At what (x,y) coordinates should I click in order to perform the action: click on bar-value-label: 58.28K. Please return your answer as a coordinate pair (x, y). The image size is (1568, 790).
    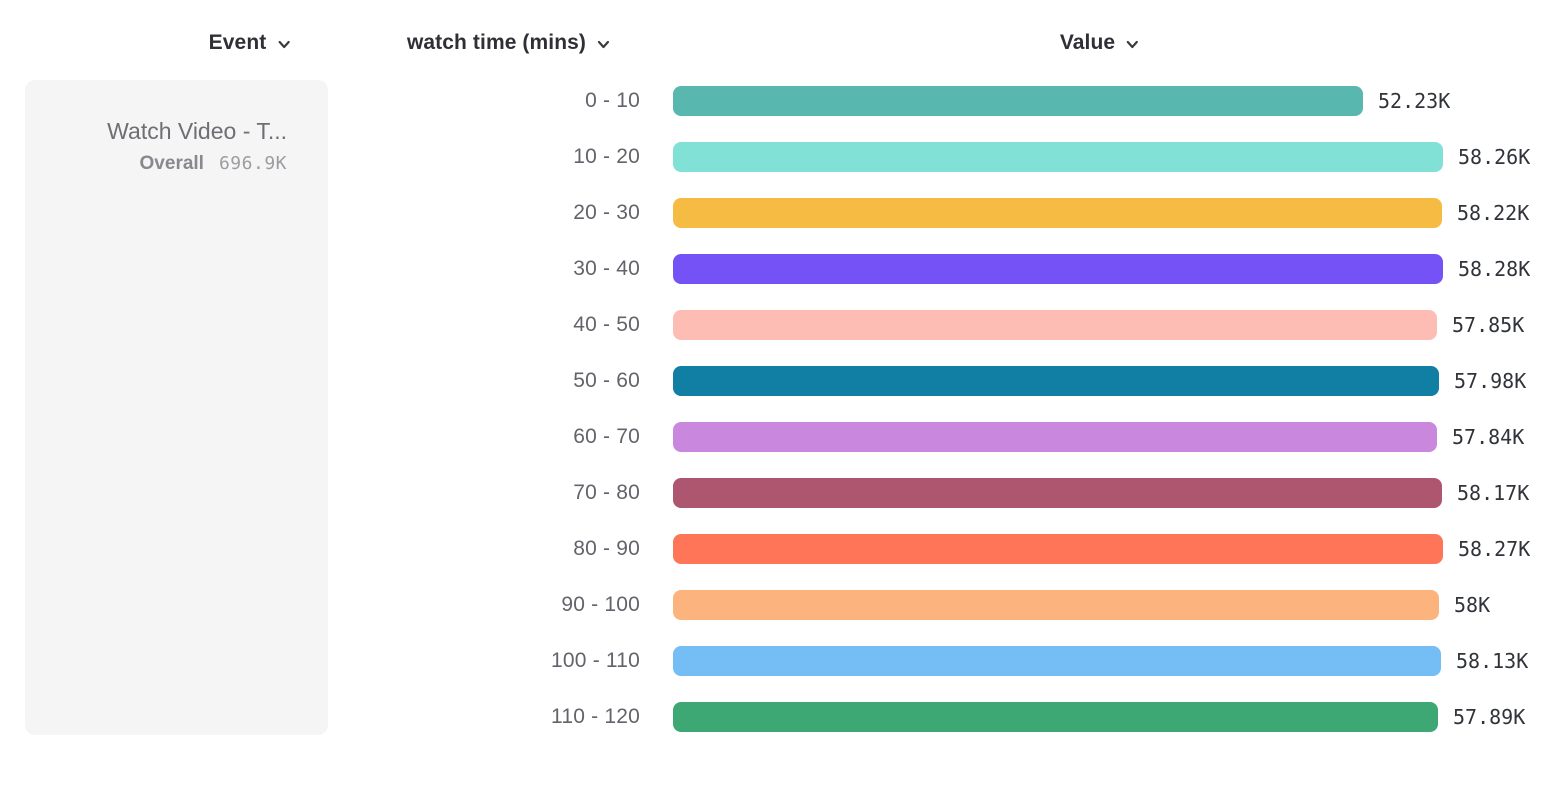
    Looking at the image, I should click on (1494, 269).